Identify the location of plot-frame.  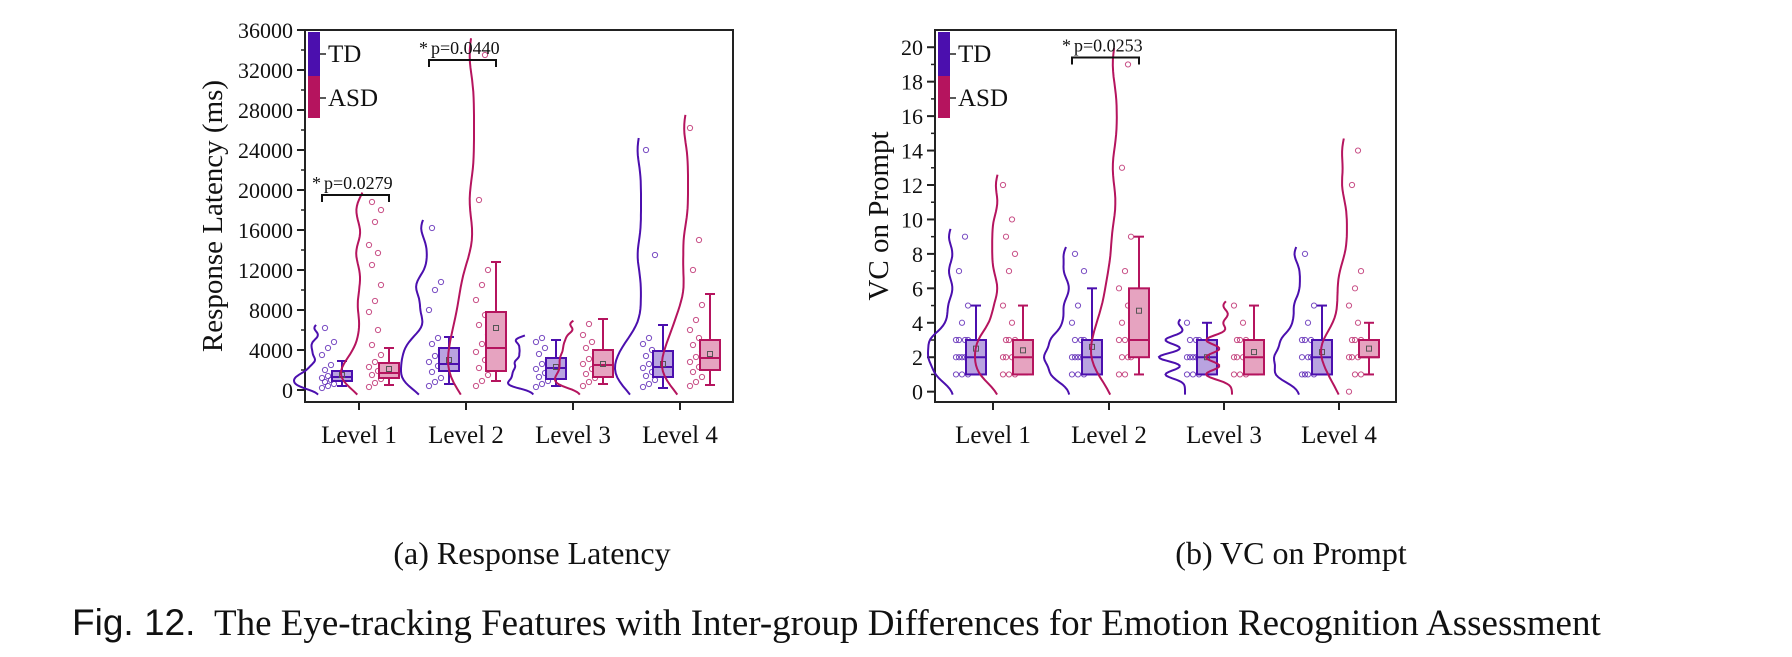
(519, 216).